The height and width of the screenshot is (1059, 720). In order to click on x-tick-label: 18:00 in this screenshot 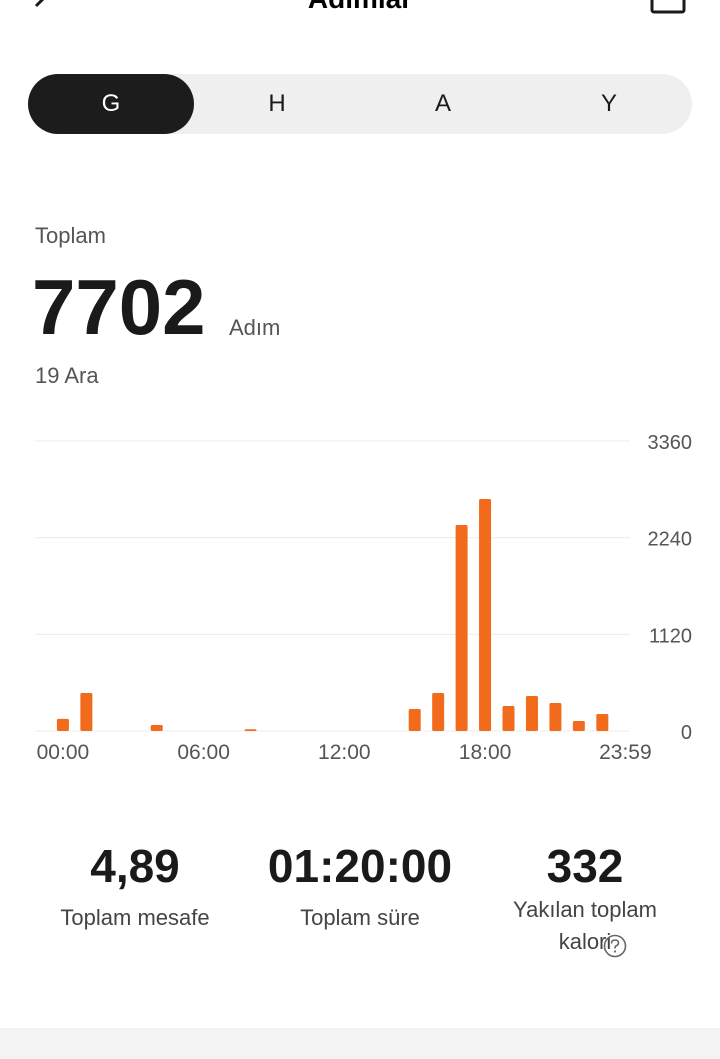, I will do `click(485, 752)`.